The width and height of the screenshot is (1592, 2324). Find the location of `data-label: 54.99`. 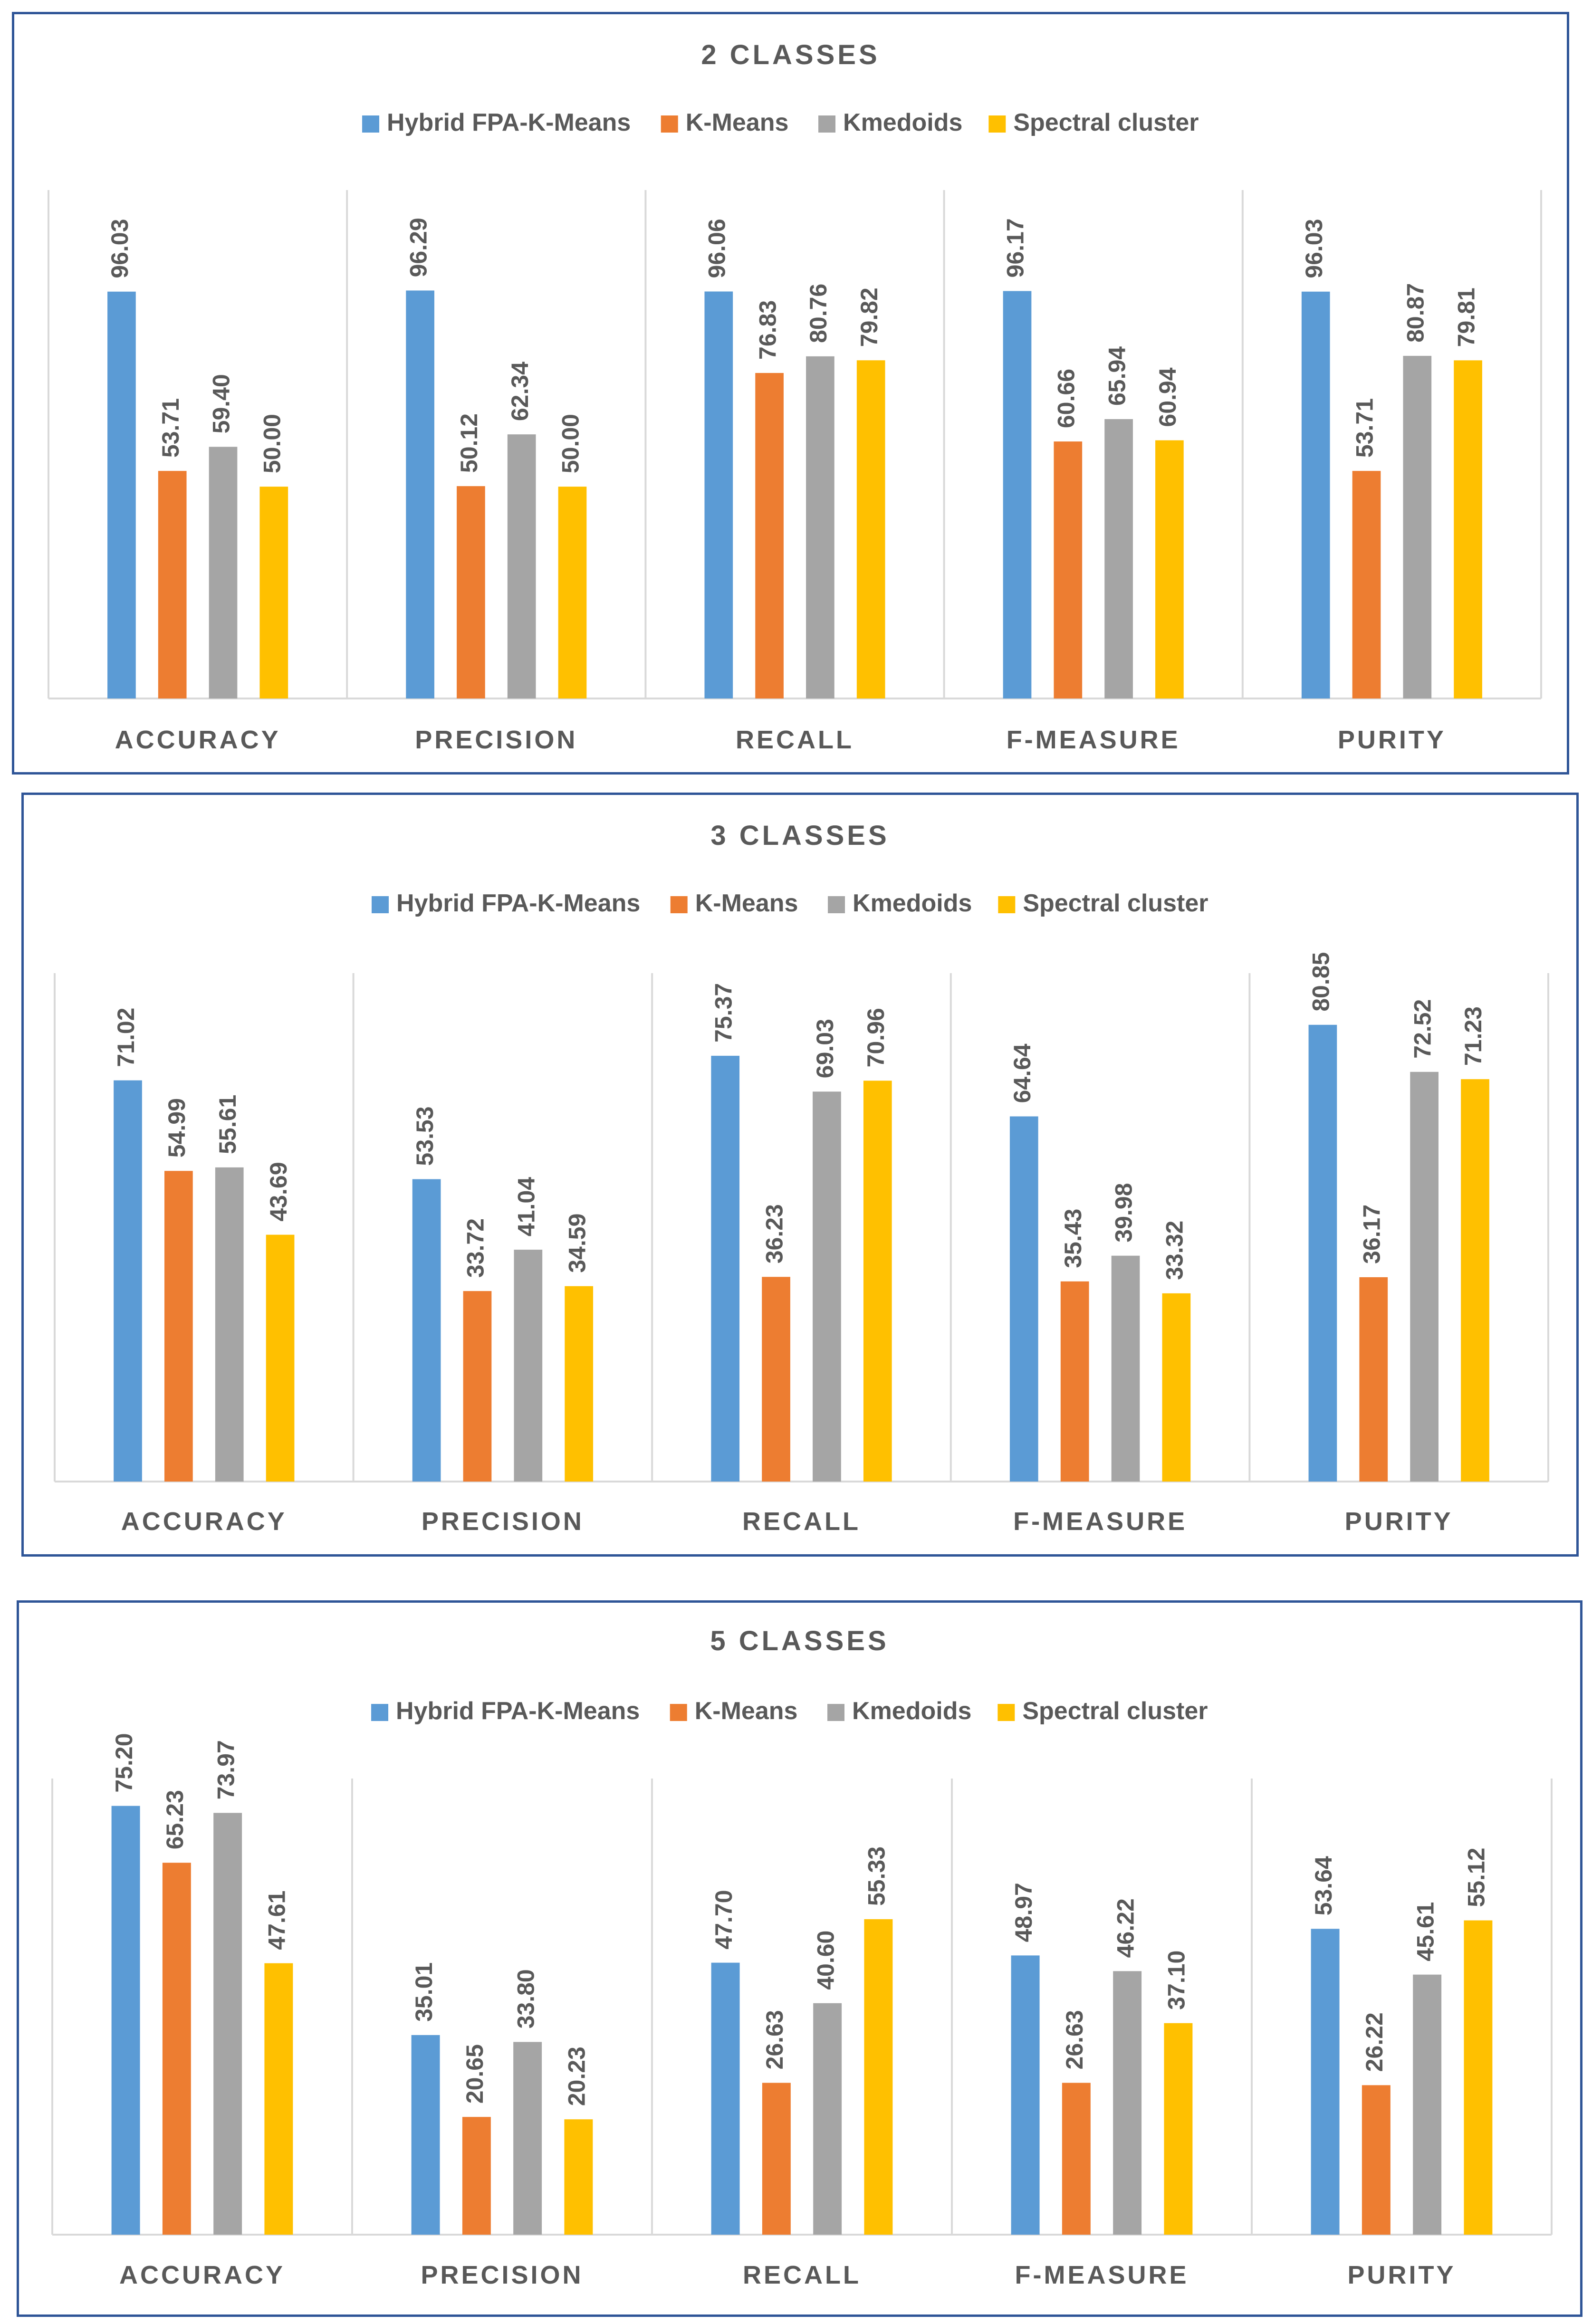

data-label: 54.99 is located at coordinates (176, 1127).